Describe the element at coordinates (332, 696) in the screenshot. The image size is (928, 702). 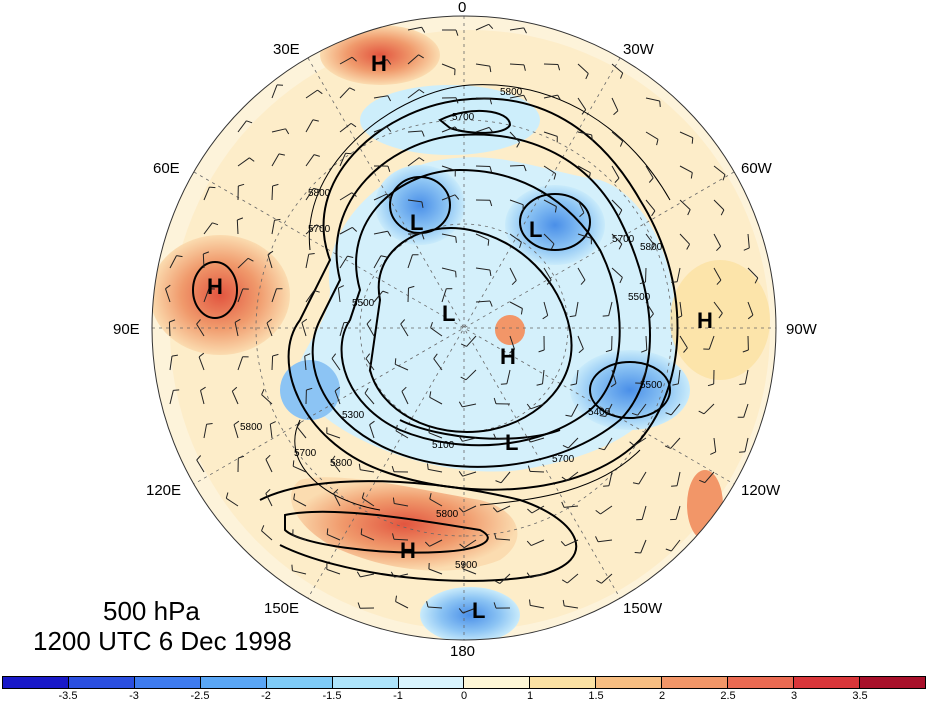
I see `colorbar-tick-label: -1.5` at that location.